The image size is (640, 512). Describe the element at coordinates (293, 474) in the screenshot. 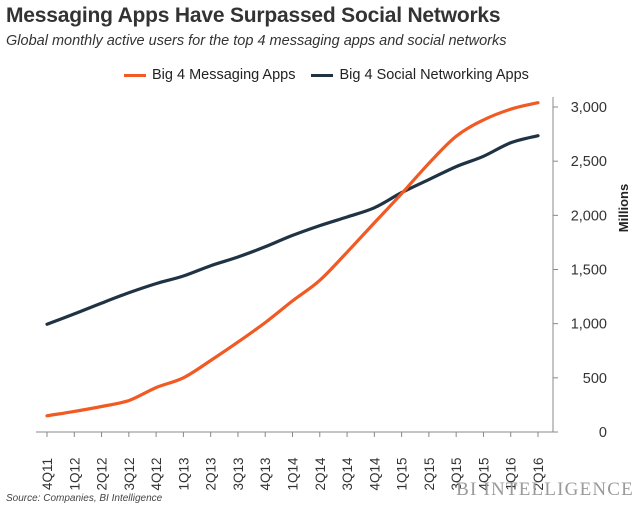

I see `x-tick-label: 1Q14` at that location.